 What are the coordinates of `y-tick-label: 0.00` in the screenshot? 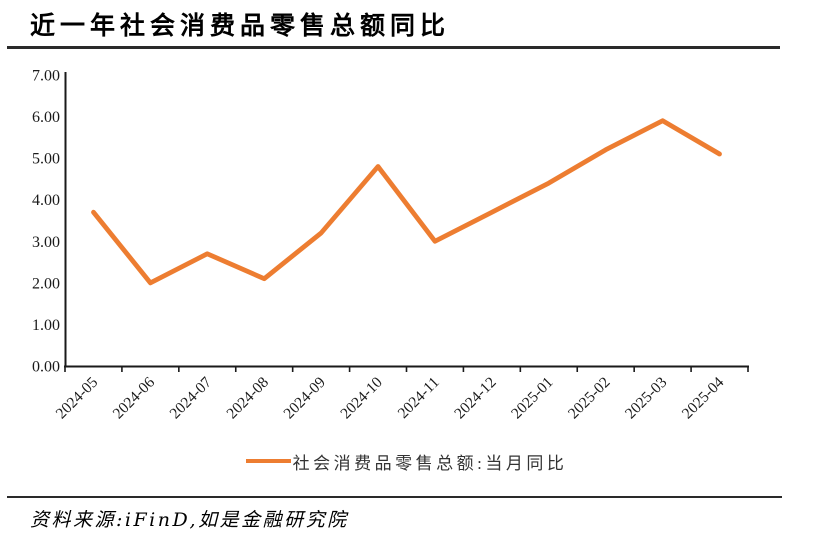 It's located at (46, 367).